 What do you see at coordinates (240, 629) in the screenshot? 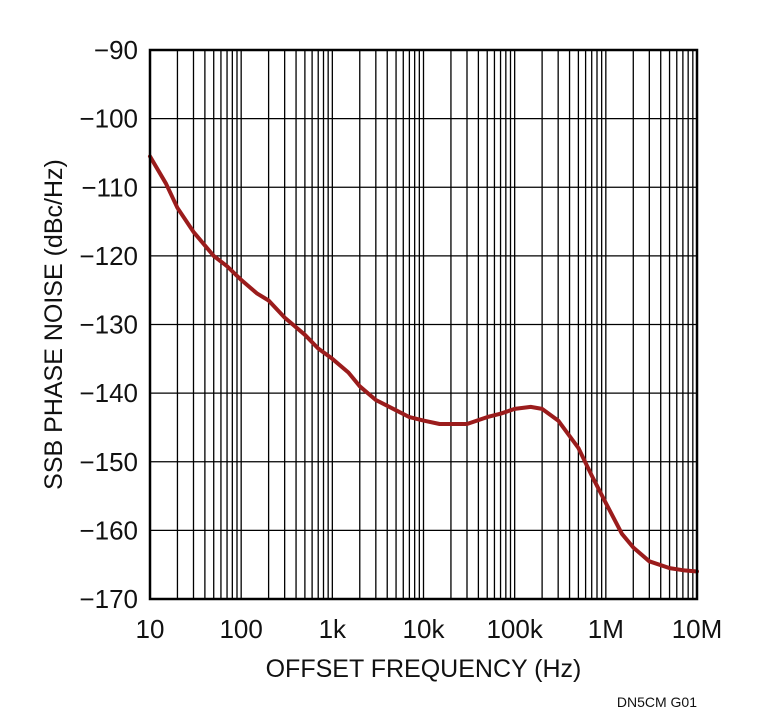
I see `x-tick-label: 100` at bounding box center [240, 629].